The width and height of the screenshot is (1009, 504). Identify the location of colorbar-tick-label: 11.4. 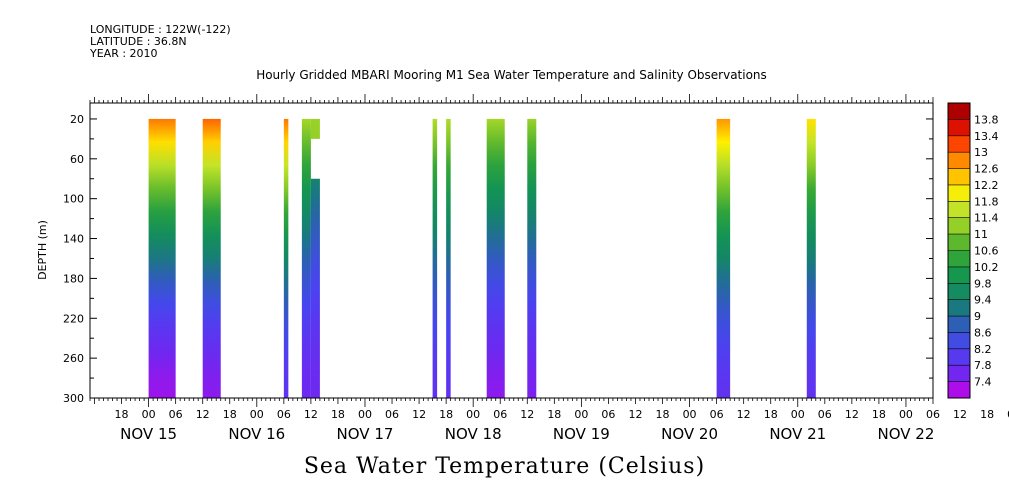
(986, 218).